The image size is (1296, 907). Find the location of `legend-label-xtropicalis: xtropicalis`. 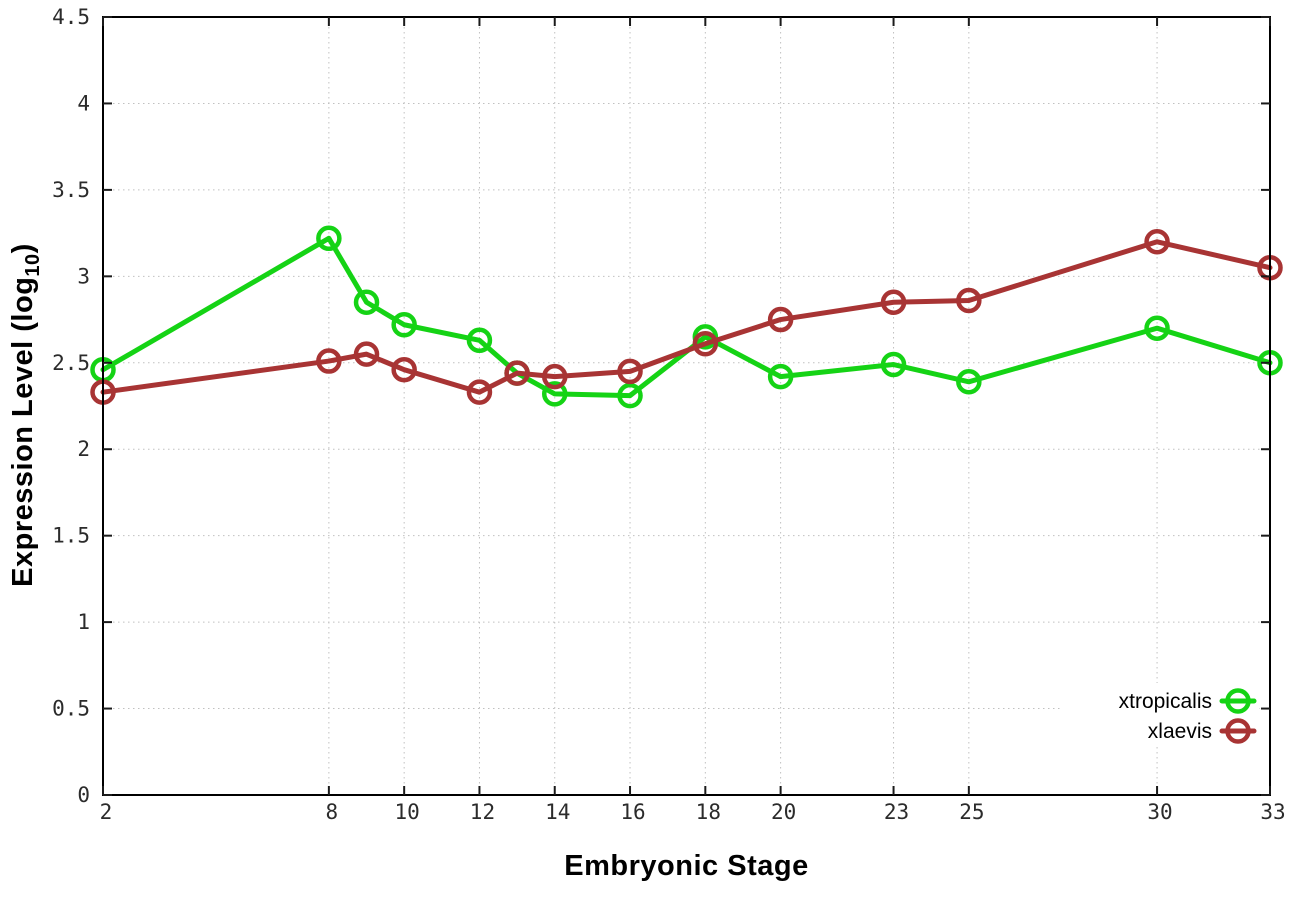

legend-label-xtropicalis: xtropicalis is located at coordinates (1165, 701).